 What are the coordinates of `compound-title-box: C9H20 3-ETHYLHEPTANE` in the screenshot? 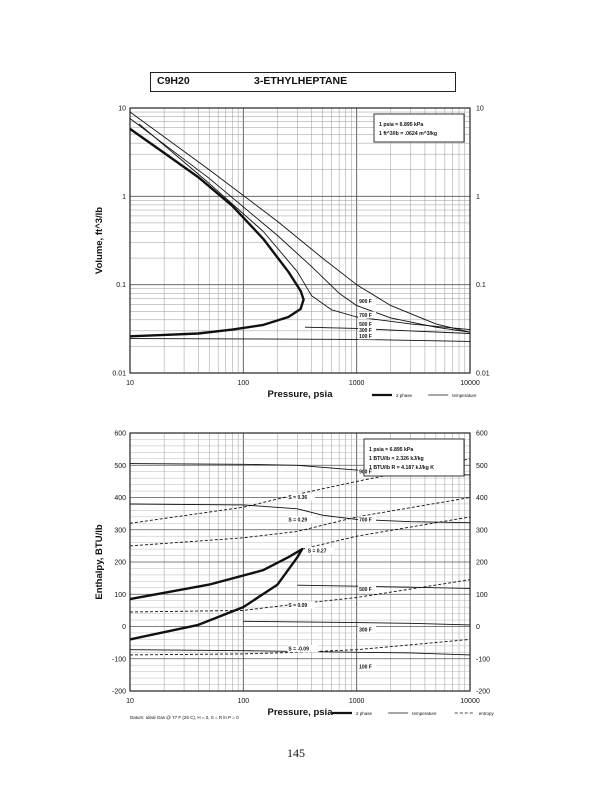 It's located at (303, 82).